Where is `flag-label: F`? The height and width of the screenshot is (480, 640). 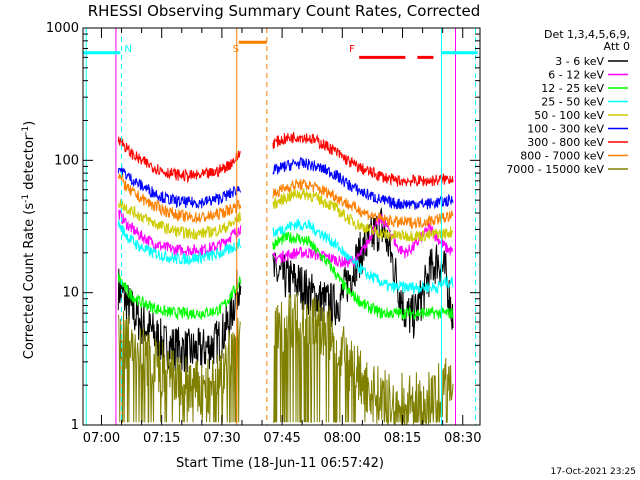
flag-label: F is located at coordinates (352, 49).